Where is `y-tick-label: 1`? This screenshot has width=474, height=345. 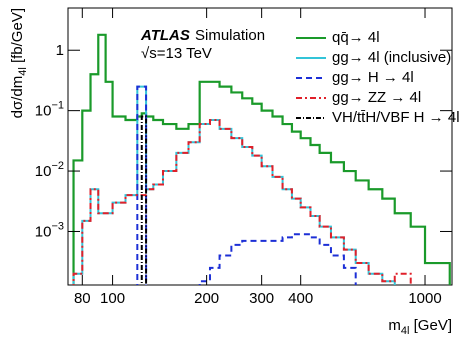 y-tick-label: 1 is located at coordinates (60, 50).